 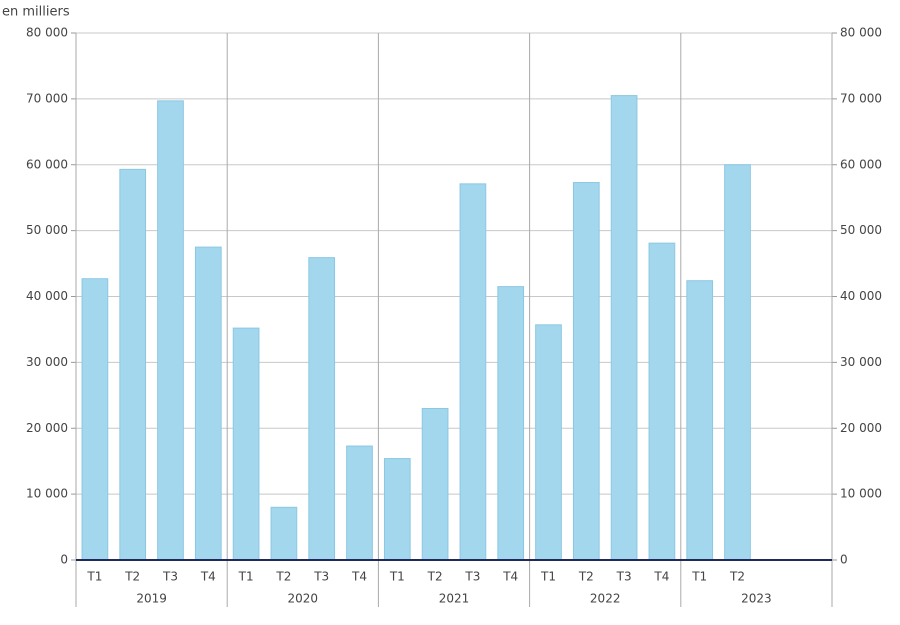 I want to click on y2-tick-label: 0, so click(x=844, y=560).